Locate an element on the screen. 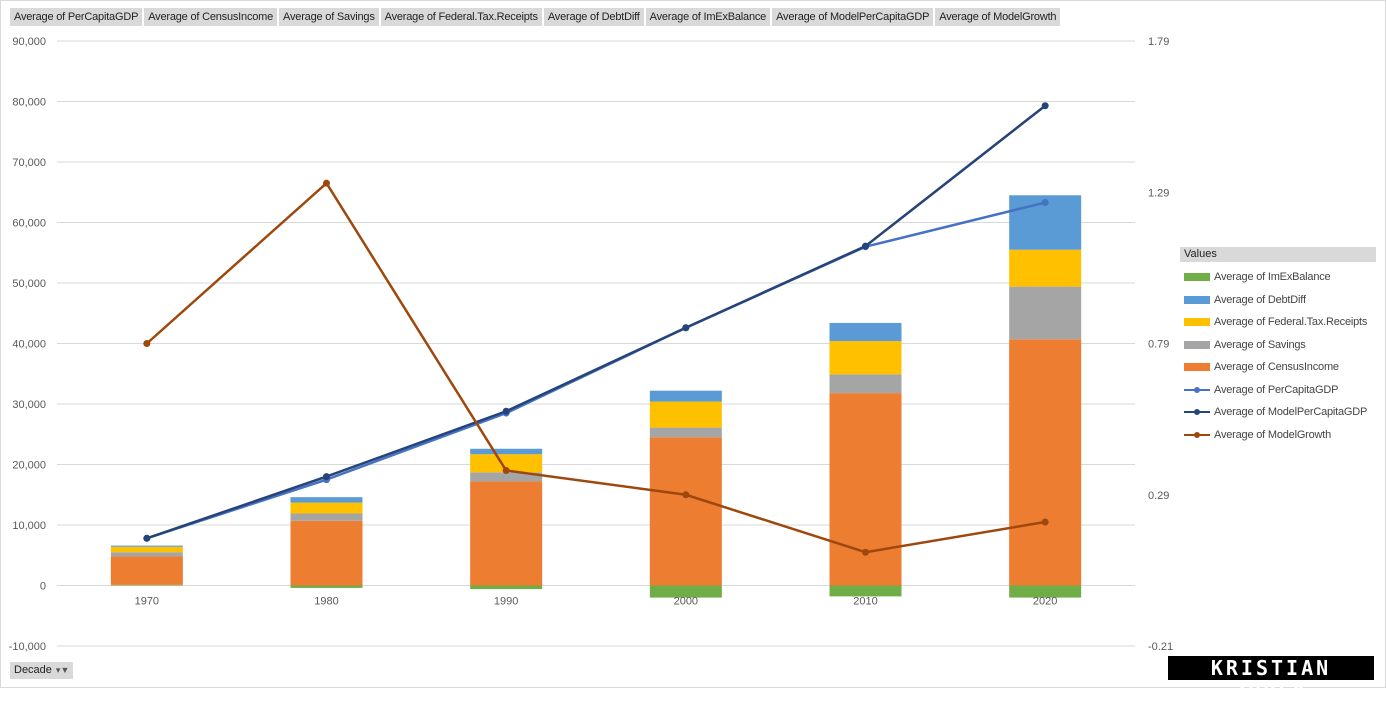 This screenshot has width=1386, height=704. legend-item: Average of PerCapitaGDP is located at coordinates (1278, 390).